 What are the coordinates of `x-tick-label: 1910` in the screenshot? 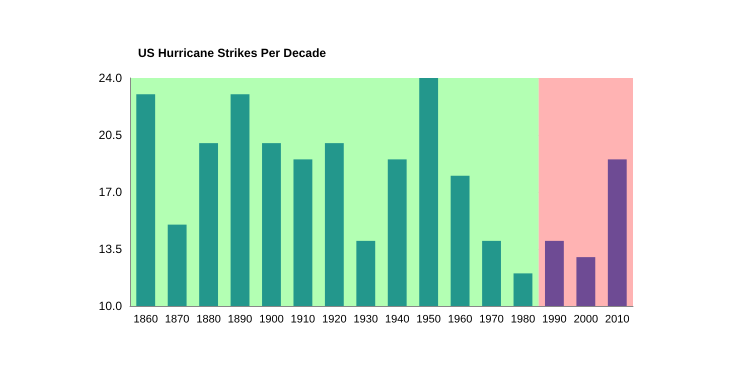 It's located at (303, 320).